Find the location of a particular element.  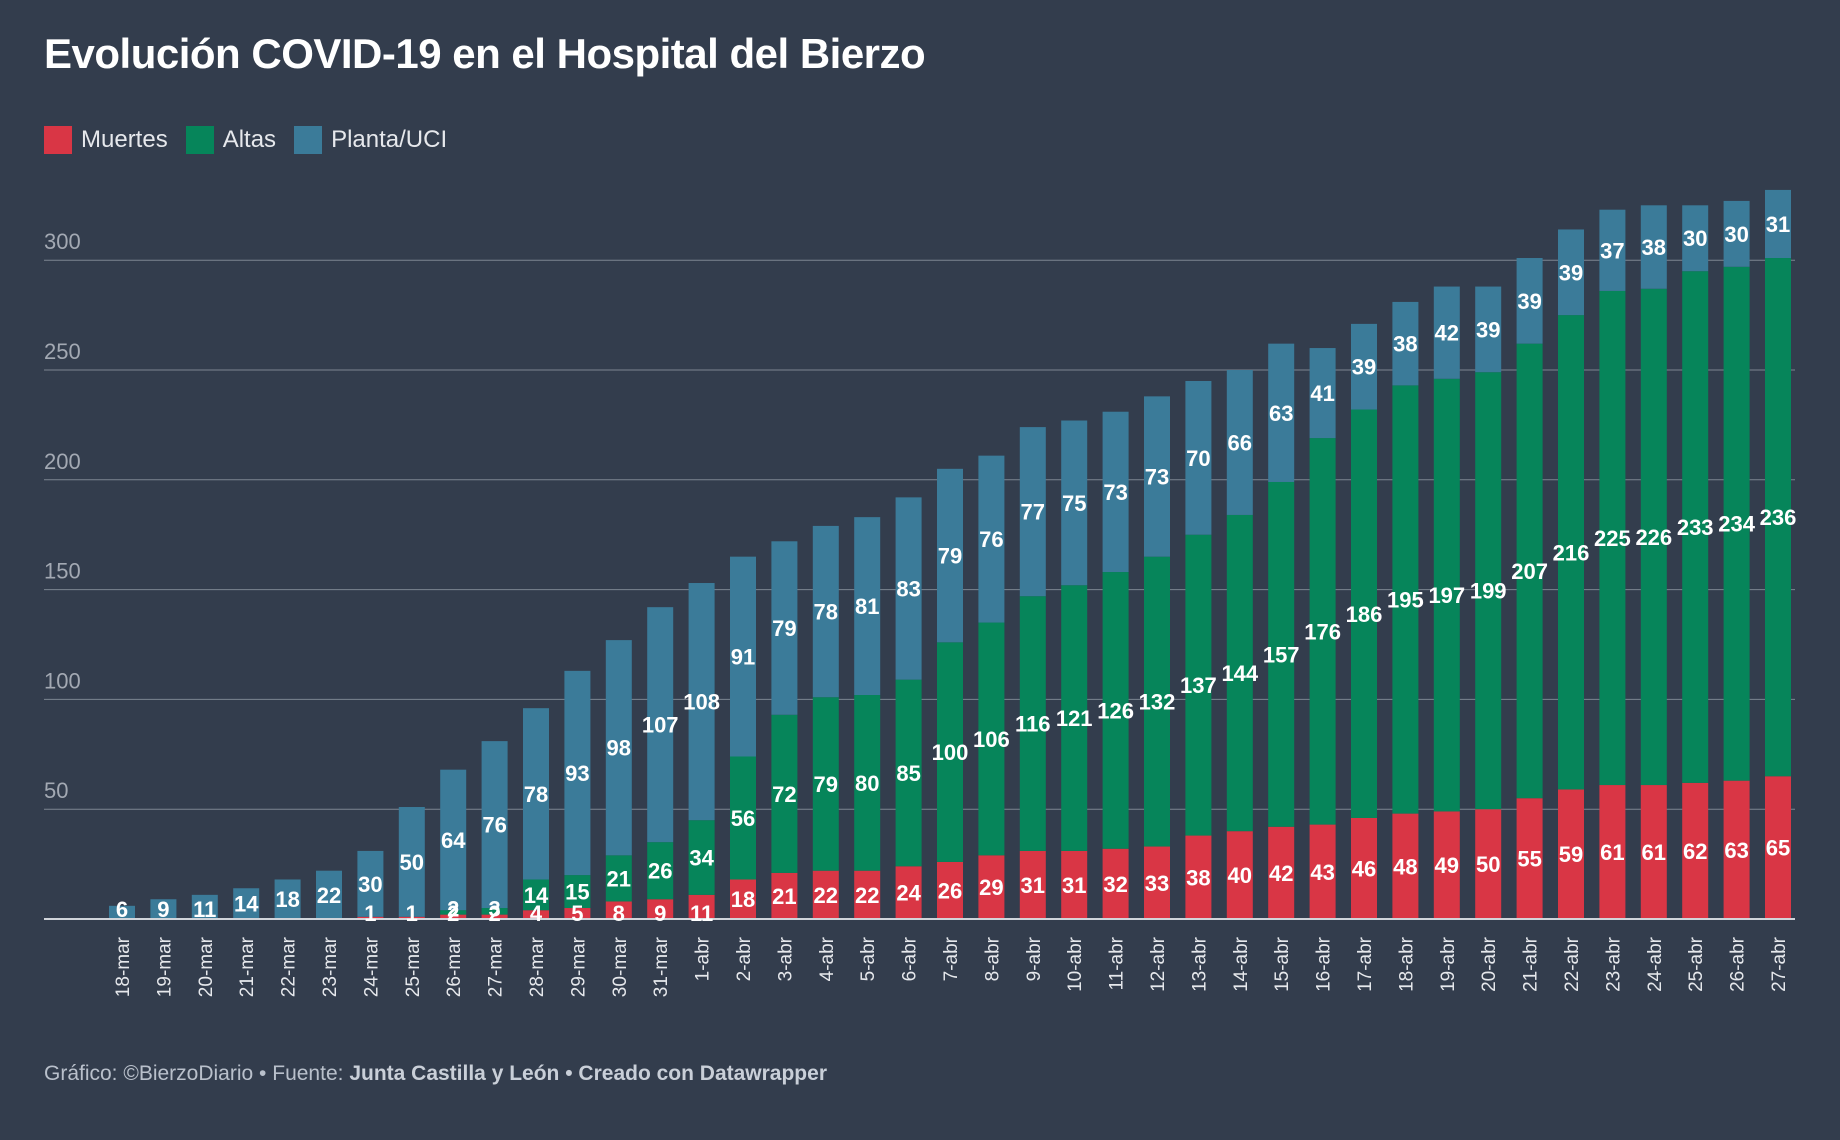

data-label-muertes-4-abr: 22 is located at coordinates (826, 895).